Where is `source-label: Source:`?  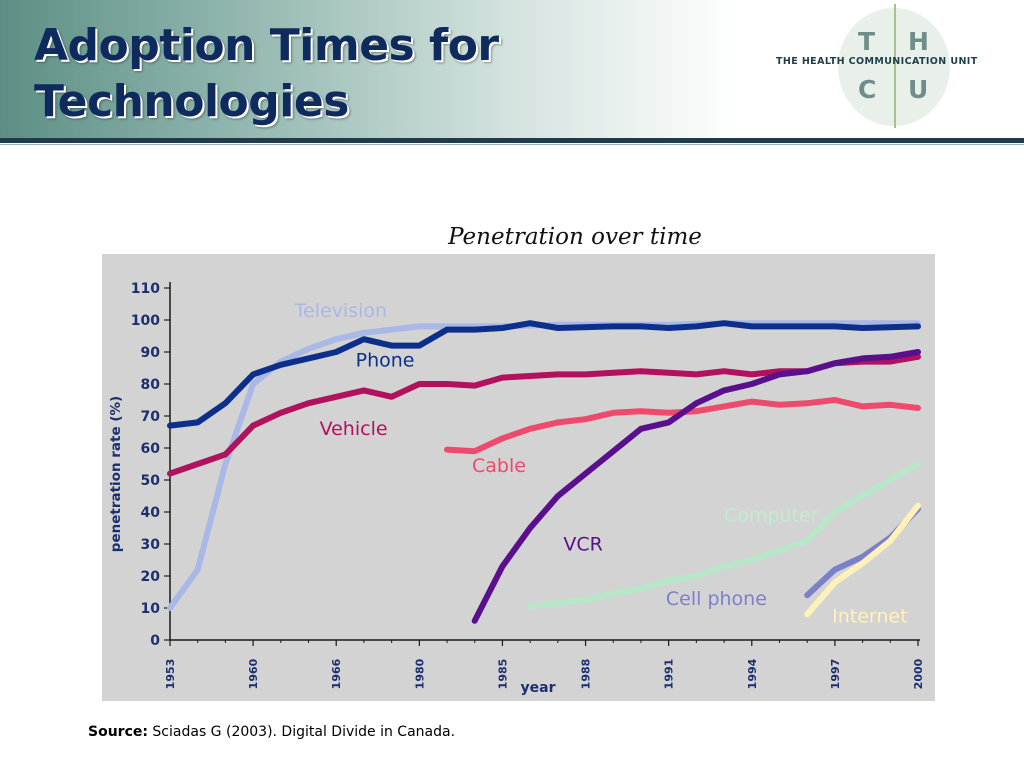
source-label: Source: is located at coordinates (118, 732).